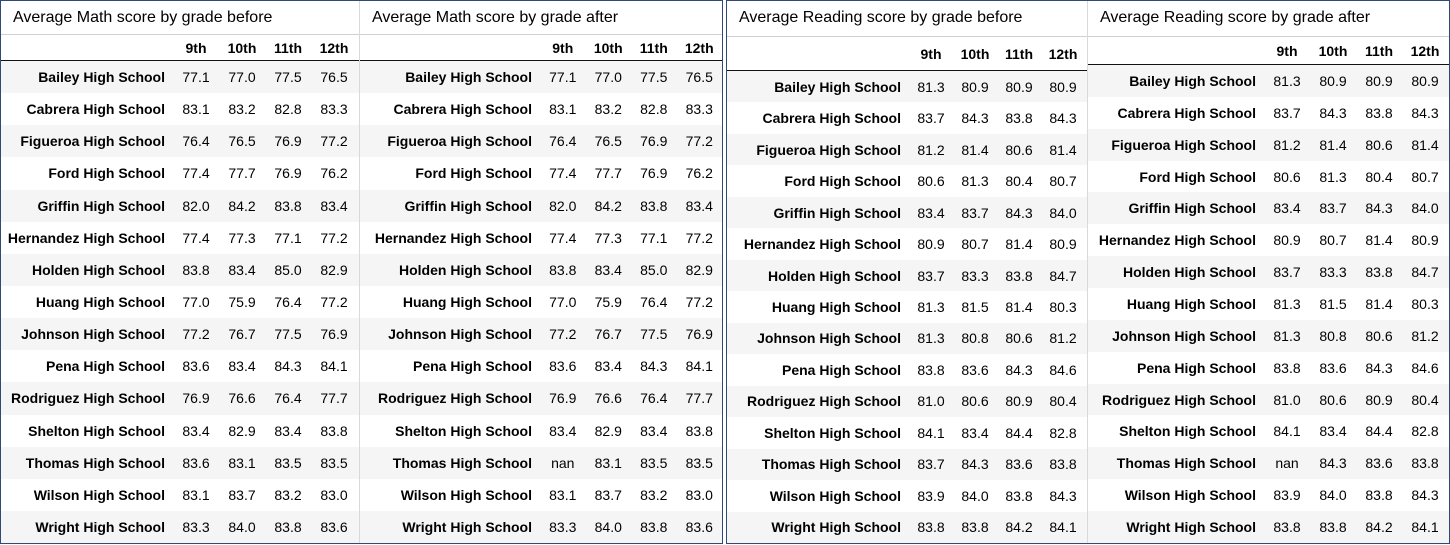  I want to click on score-cell: 76.7, so click(242, 334).